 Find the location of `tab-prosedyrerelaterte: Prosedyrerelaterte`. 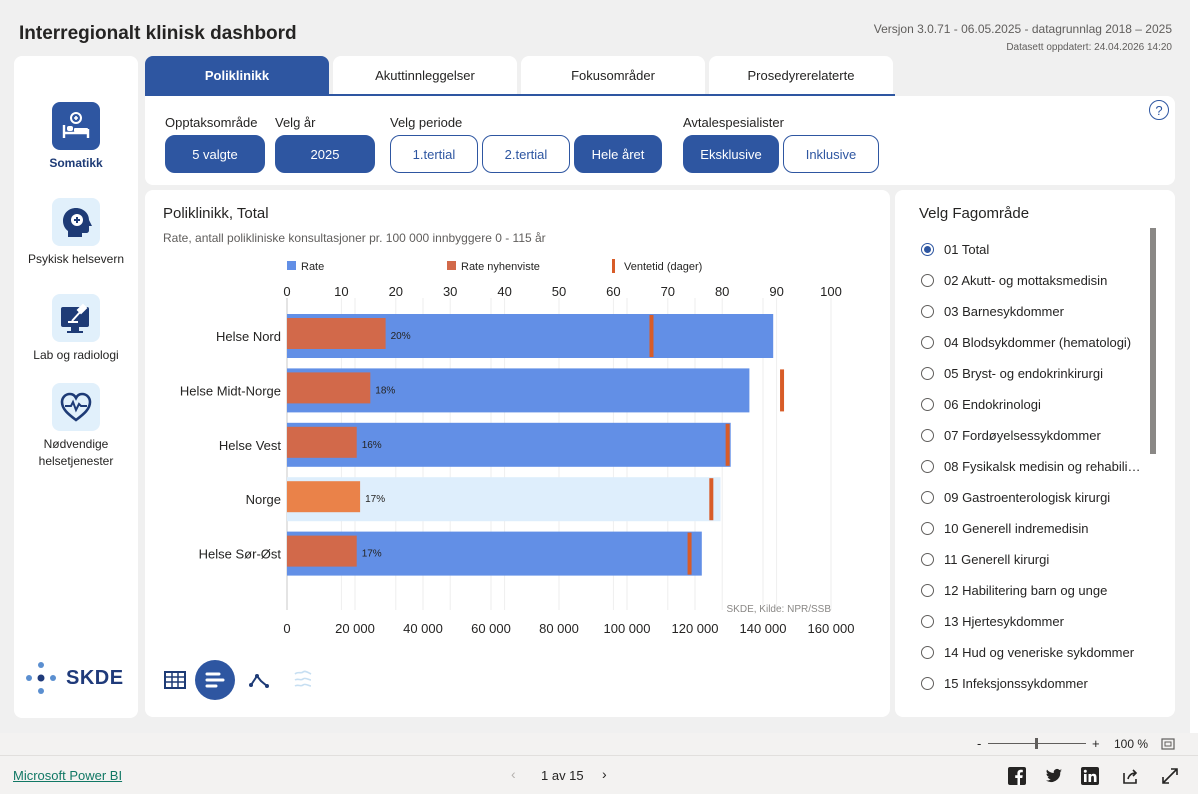

tab-prosedyrerelaterte: Prosedyrerelaterte is located at coordinates (801, 75).